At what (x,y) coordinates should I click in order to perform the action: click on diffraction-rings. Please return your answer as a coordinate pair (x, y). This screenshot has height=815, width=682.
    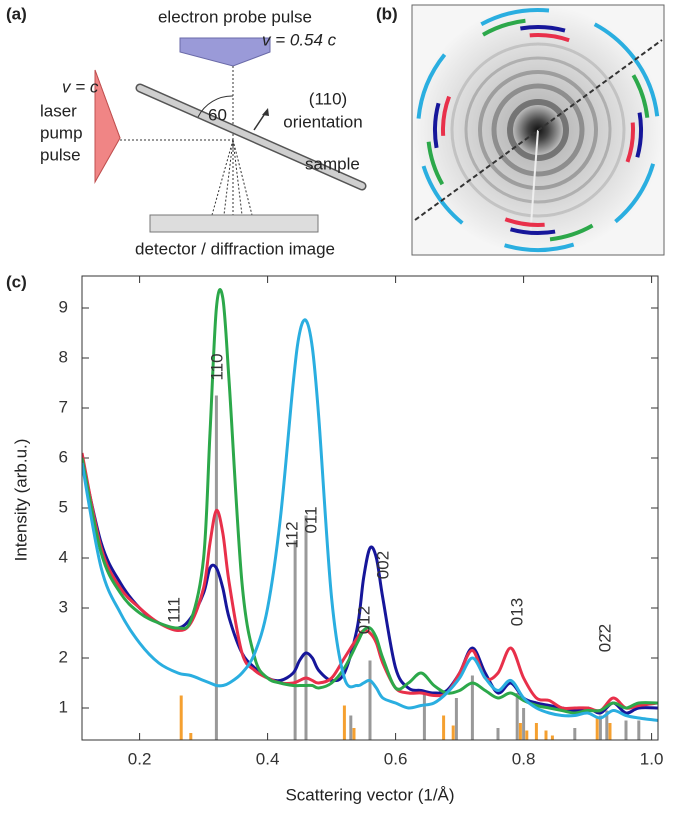
    Looking at the image, I should click on (538, 130).